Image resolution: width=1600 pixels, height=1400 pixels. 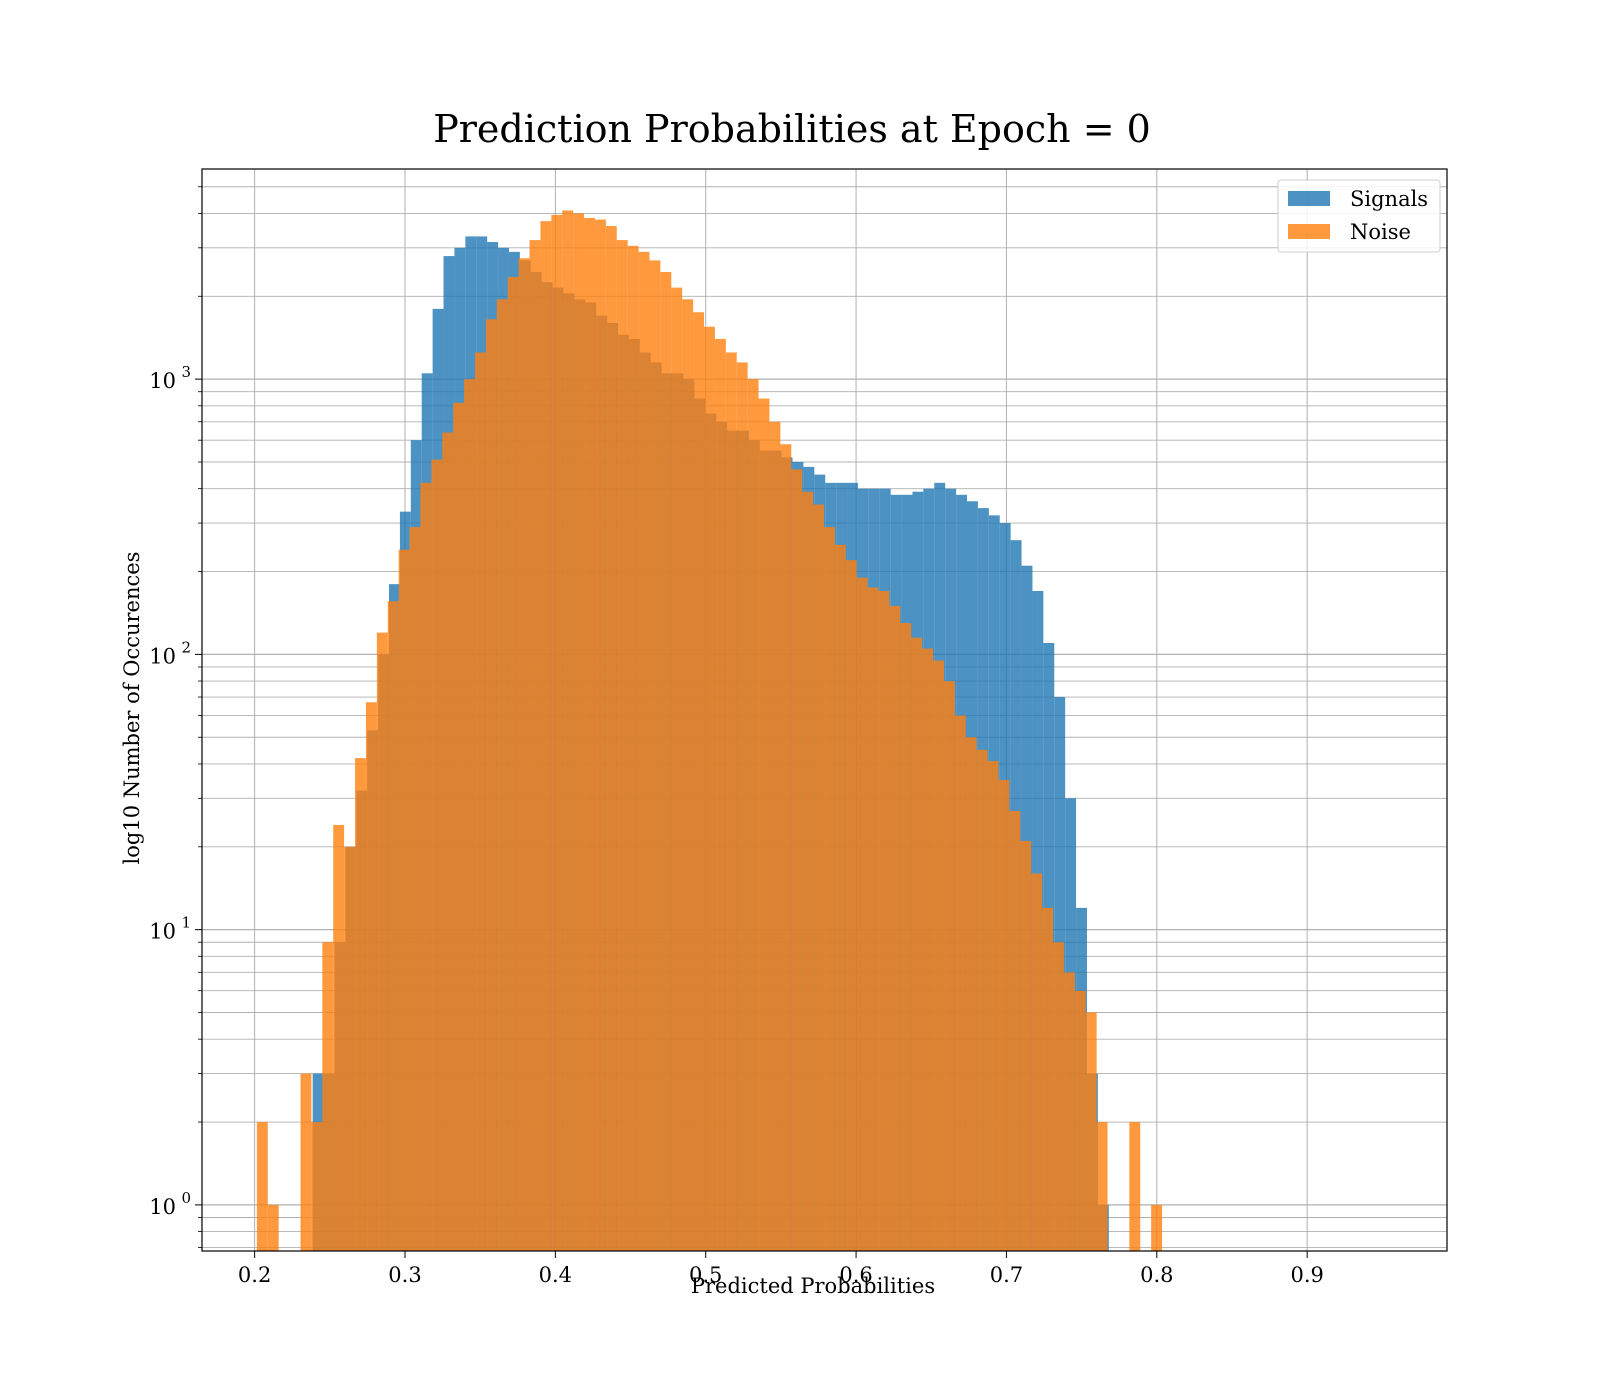 What do you see at coordinates (186, 647) in the screenshot?
I see `y-tick-exponent: 2` at bounding box center [186, 647].